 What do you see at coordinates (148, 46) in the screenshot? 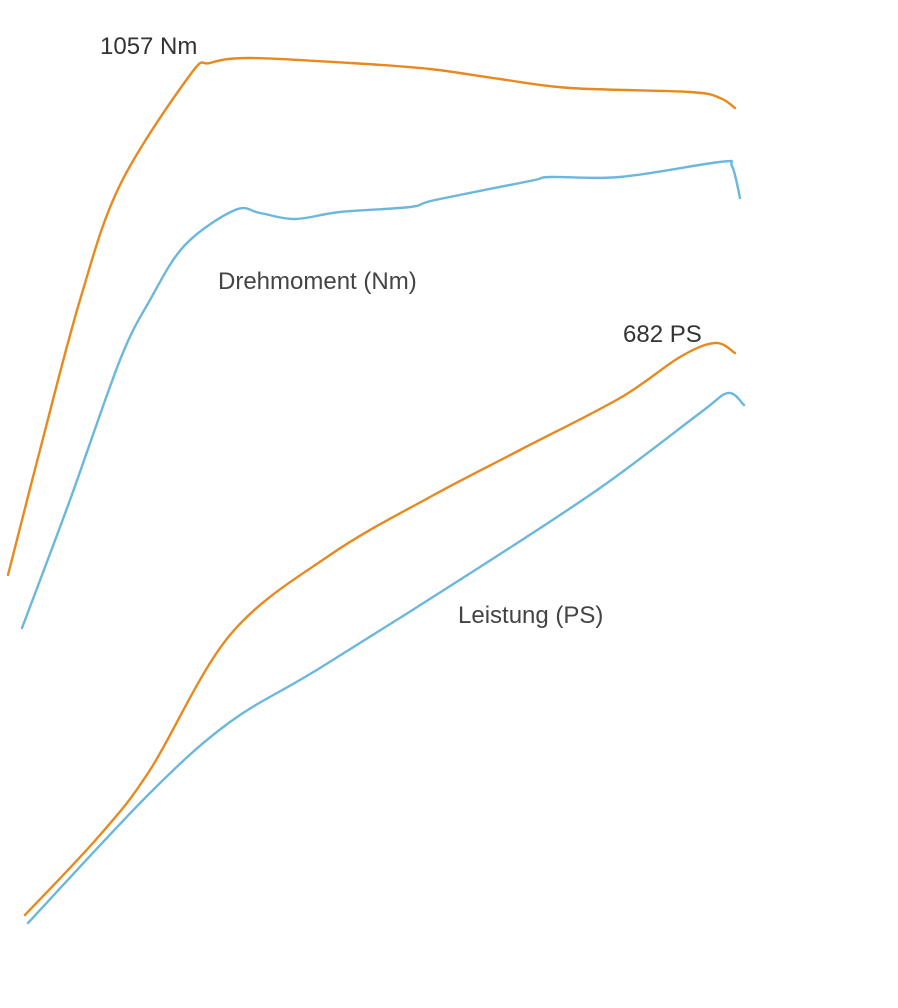
I see `torque-peak-label: 1057 Nm` at bounding box center [148, 46].